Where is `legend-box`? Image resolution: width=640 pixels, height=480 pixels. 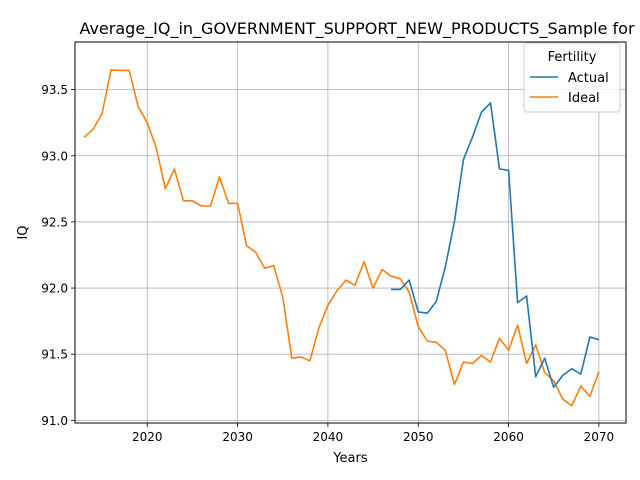 legend-box is located at coordinates (572, 77).